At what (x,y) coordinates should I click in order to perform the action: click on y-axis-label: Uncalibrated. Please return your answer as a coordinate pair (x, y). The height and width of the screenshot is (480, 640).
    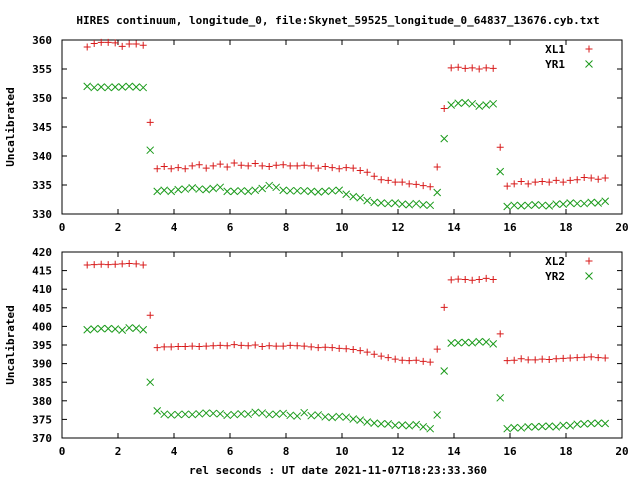
    Looking at the image, I should click on (10, 344).